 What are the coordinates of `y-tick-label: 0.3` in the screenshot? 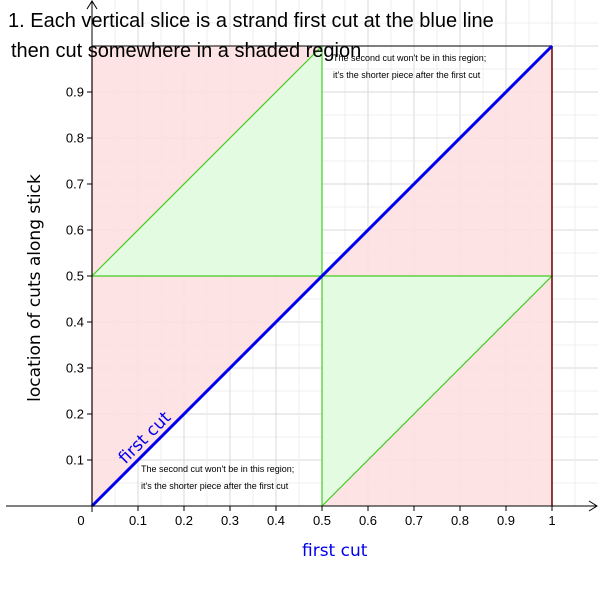 It's located at (75, 368).